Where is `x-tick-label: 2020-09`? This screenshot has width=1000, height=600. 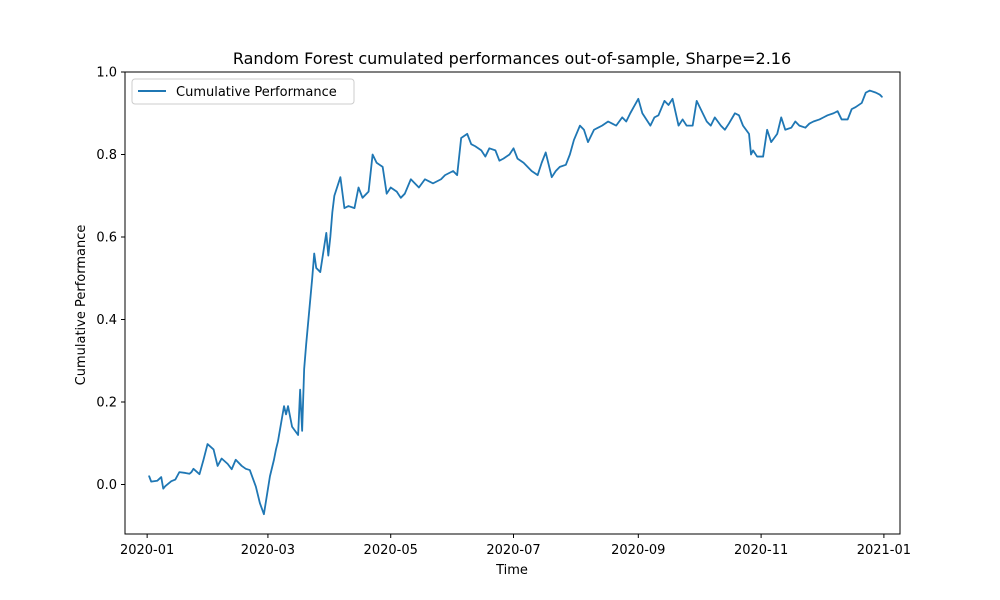 x-tick-label: 2020-09 is located at coordinates (638, 550).